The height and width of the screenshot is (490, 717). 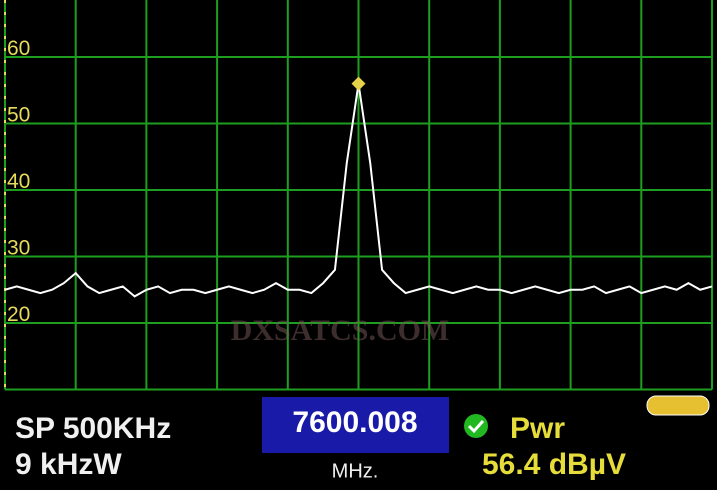 What do you see at coordinates (18, 181) in the screenshot?
I see `y-tick-label: 40` at bounding box center [18, 181].